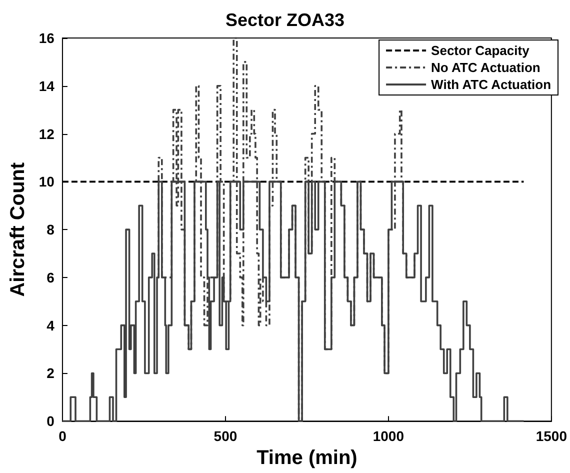  What do you see at coordinates (46, 182) in the screenshot?
I see `y-tick-label: 10` at bounding box center [46, 182].